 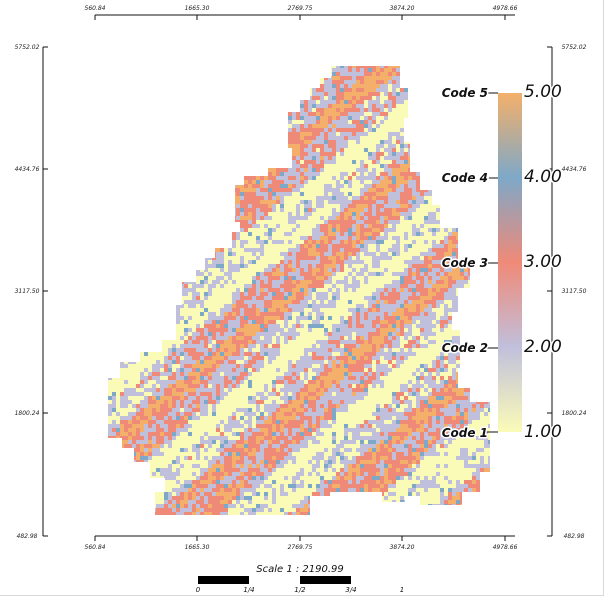 I want to click on x-tick-bottom-4: 4978.66, so click(x=505, y=543).